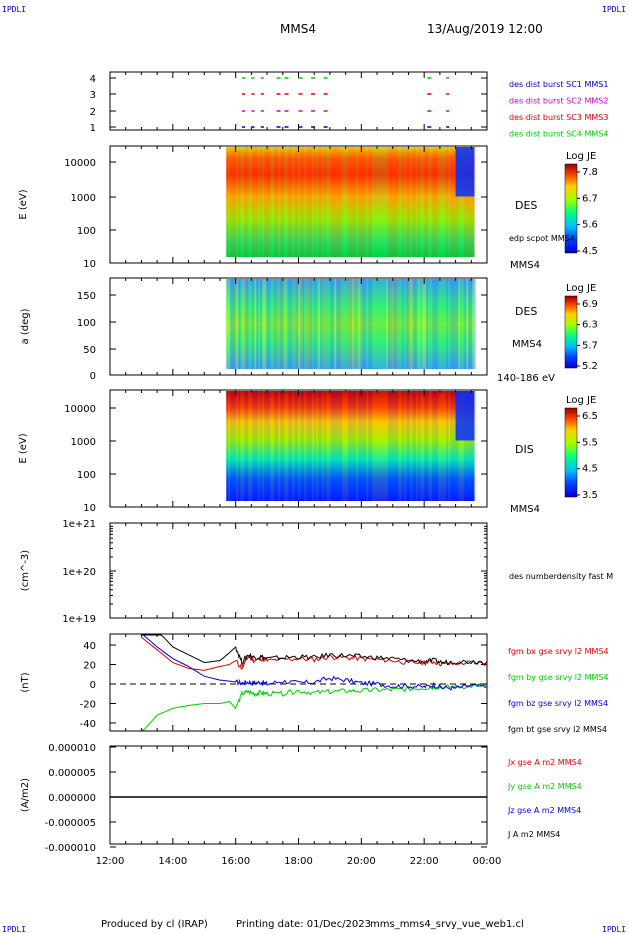 This screenshot has height=934, width=630. Describe the element at coordinates (172, 861) in the screenshot. I see `time-label: 14:00` at that location.